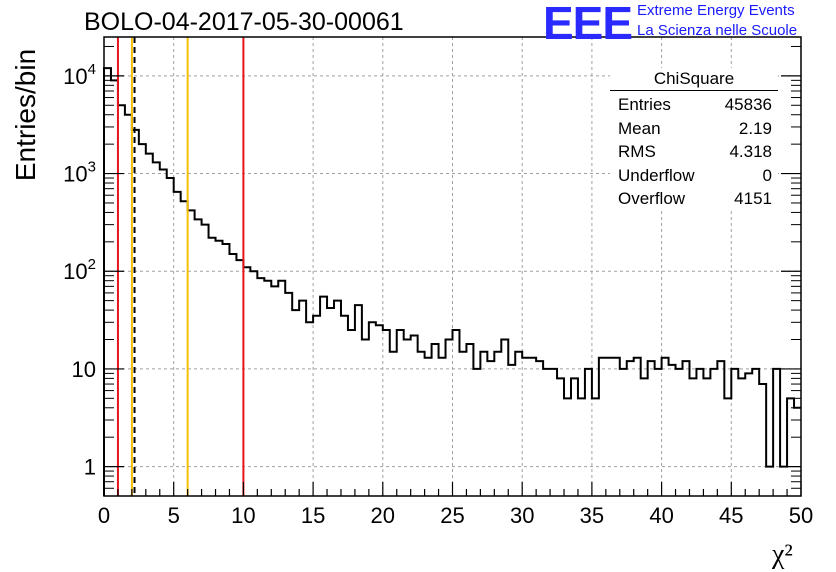  Describe the element at coordinates (767, 175) in the screenshot. I see `stats-value: 0` at that location.